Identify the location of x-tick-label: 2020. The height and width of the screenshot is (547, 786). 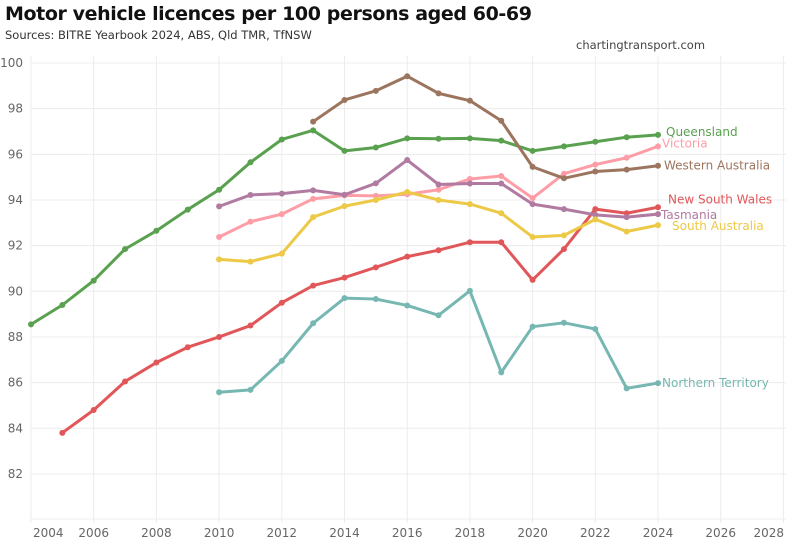
(532, 533).